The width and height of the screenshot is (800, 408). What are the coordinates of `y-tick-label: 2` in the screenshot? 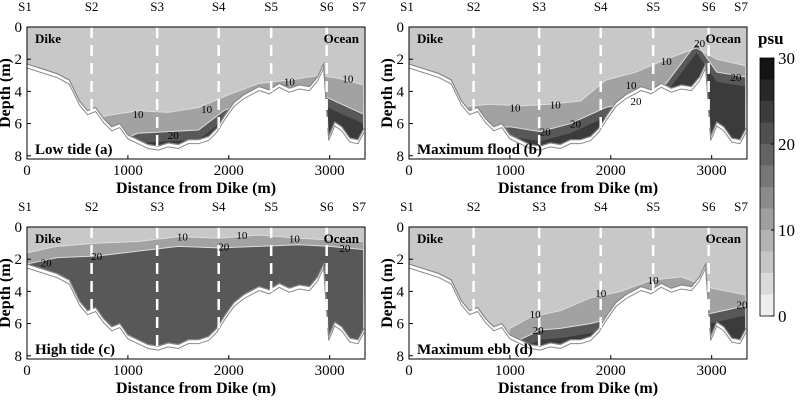 It's located at (19, 260).